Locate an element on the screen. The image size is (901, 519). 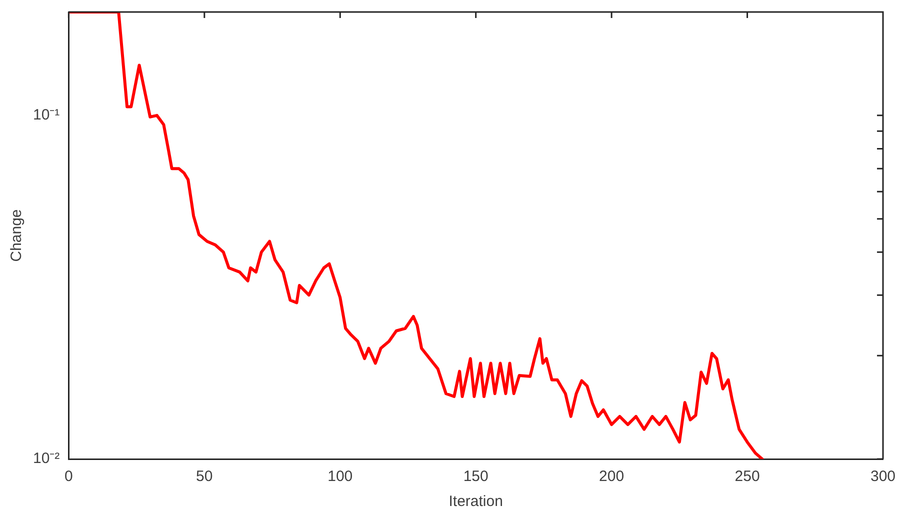
x-axis-title: Iteration is located at coordinates (475, 501).